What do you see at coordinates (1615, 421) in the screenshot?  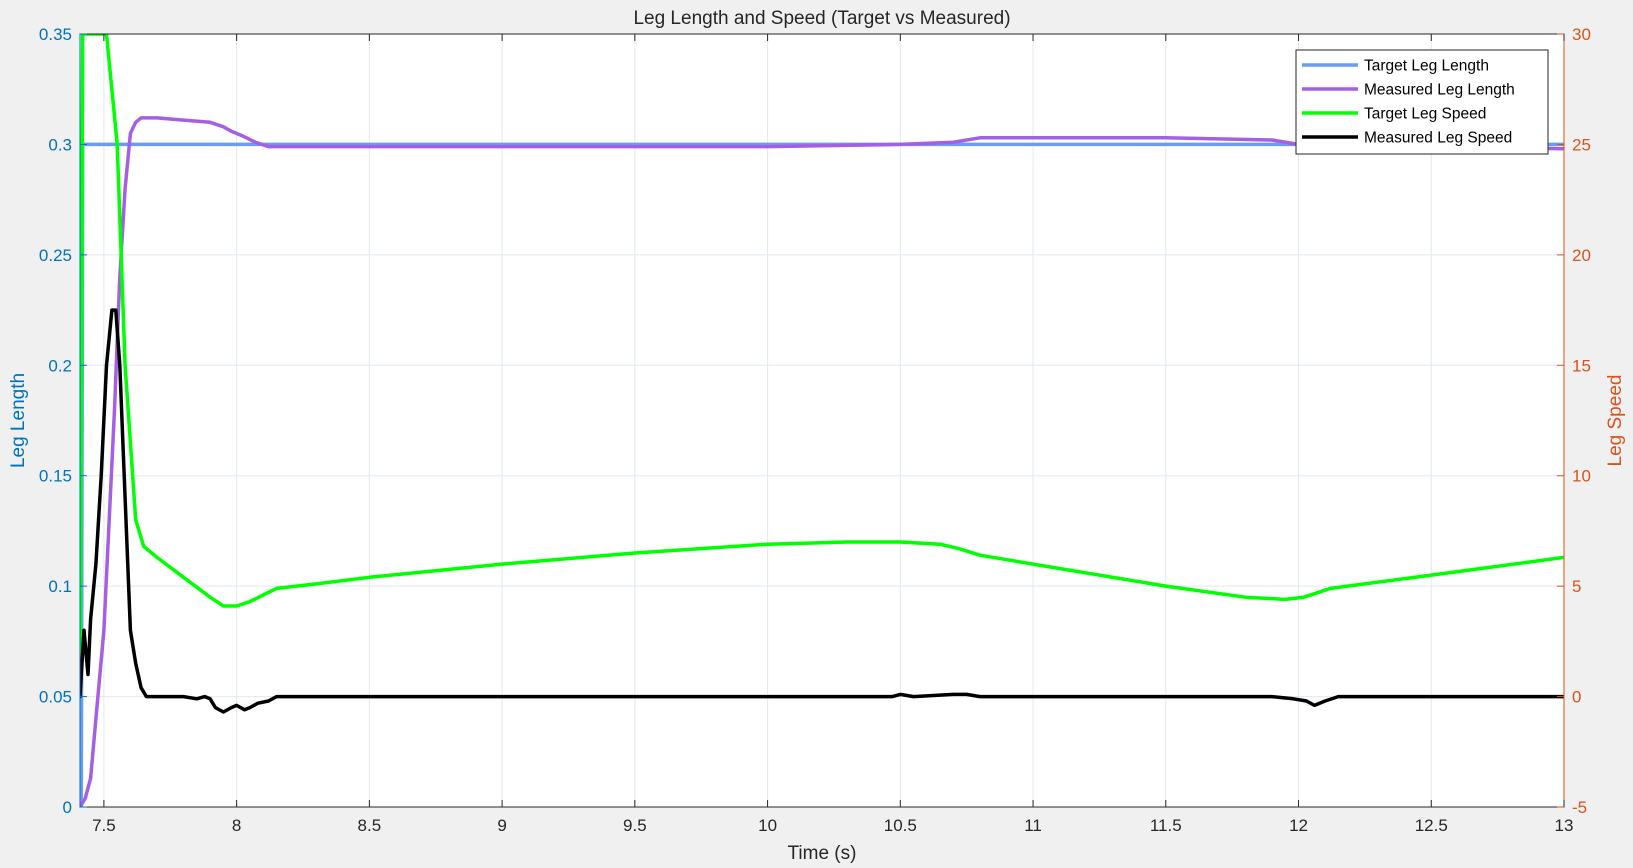 I see `y-axis-right-label: Leg Speed` at bounding box center [1615, 421].